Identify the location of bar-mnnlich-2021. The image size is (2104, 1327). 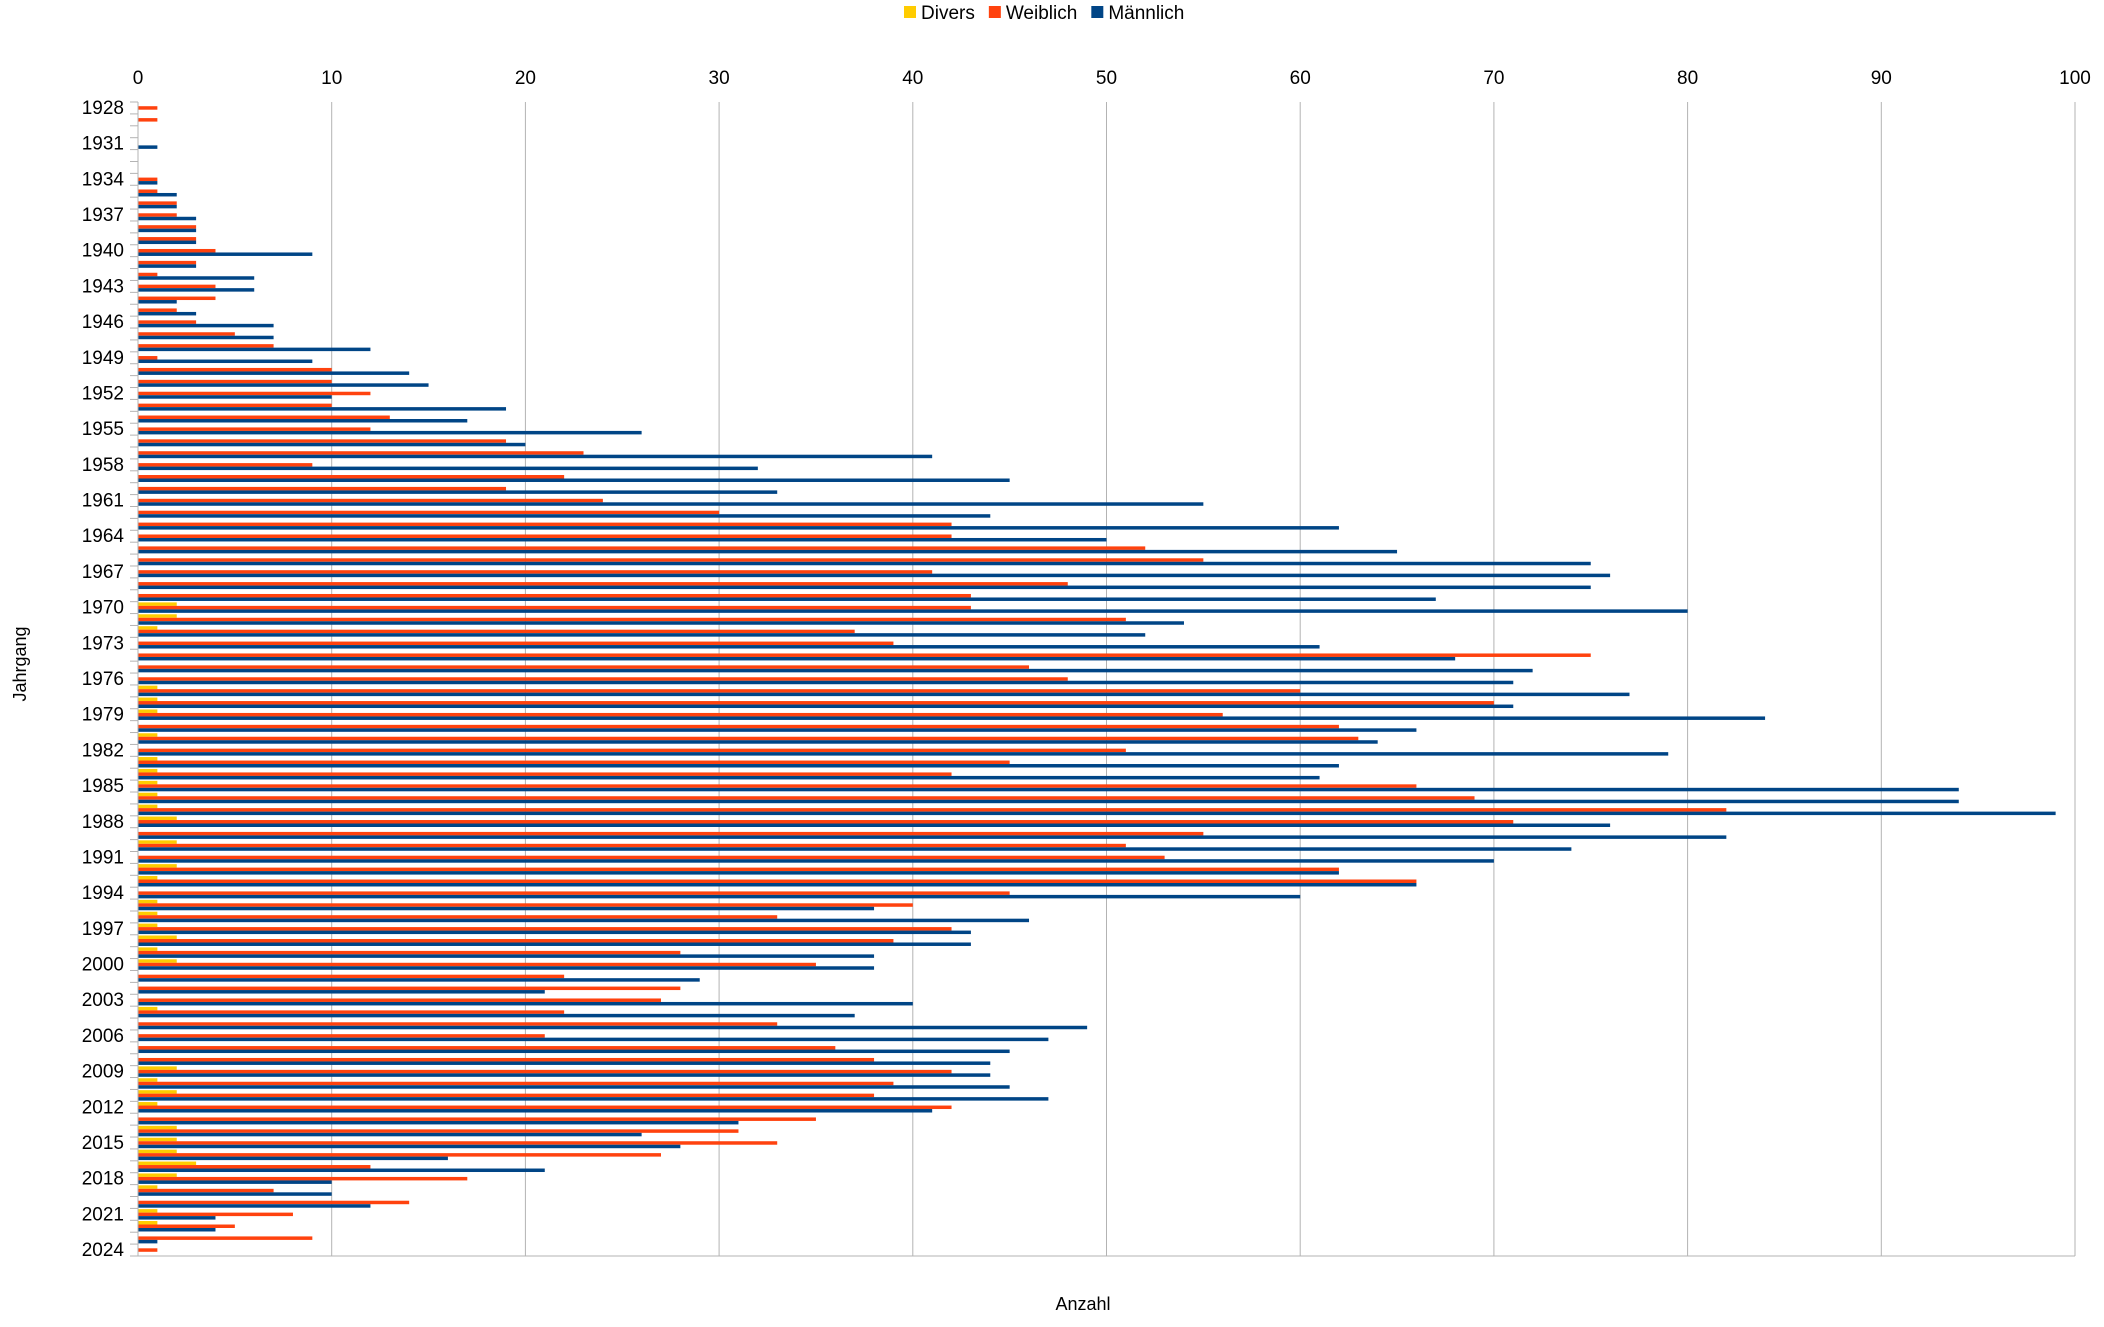
(177, 1218).